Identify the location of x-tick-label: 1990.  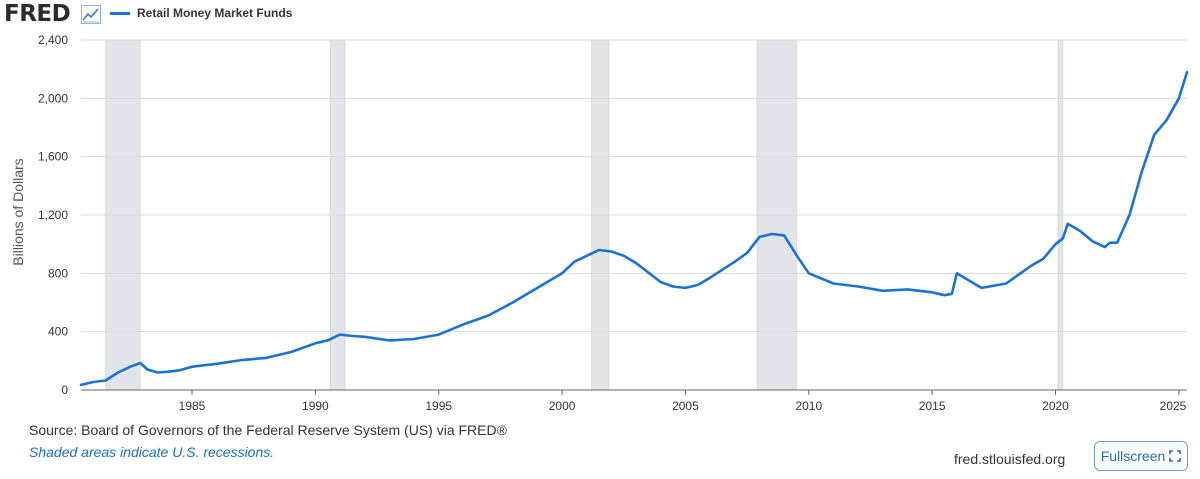
(315, 406).